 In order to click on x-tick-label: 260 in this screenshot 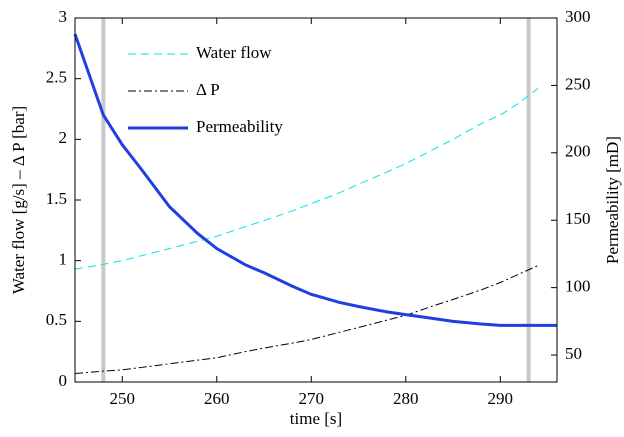, I will do `click(217, 398)`.